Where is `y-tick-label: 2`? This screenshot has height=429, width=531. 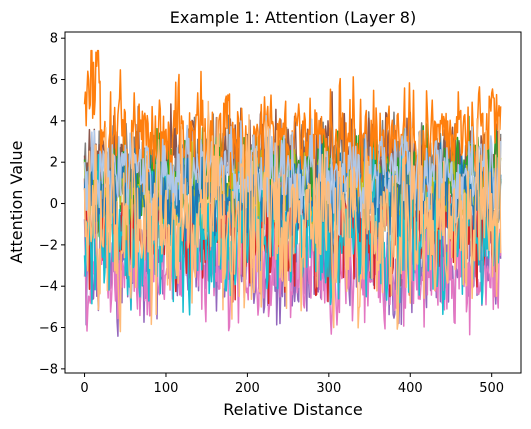 y-tick-label: 2 is located at coordinates (54, 163).